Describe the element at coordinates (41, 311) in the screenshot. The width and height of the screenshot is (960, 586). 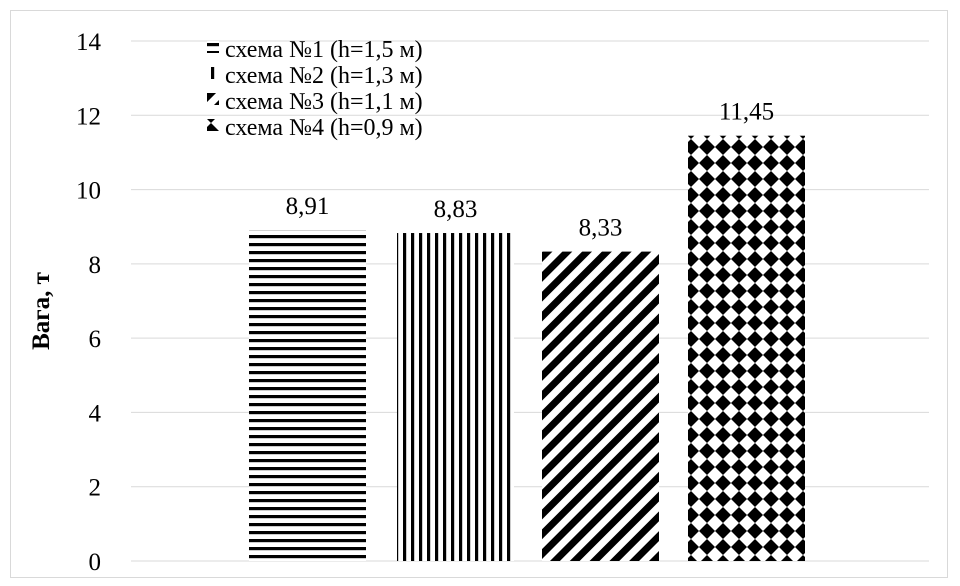
I see `y-axis-title: Вага, т` at that location.